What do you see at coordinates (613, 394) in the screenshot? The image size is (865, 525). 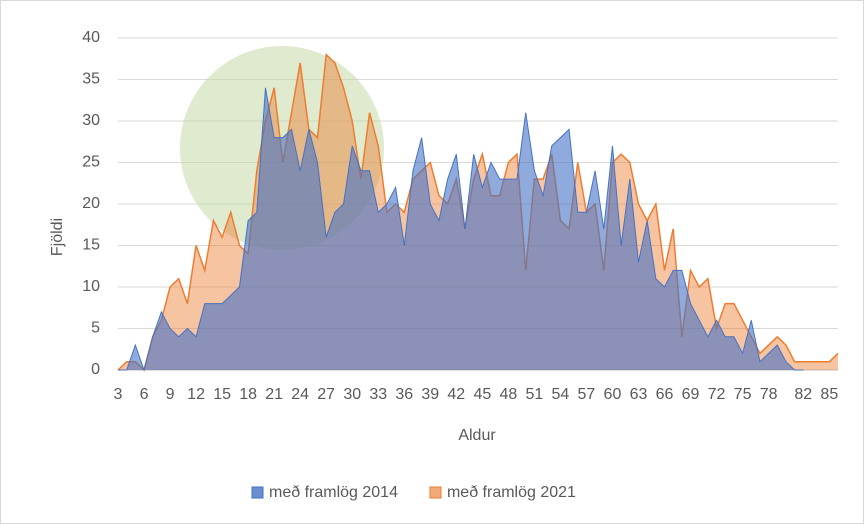 I see `x-tick-label: 60` at bounding box center [613, 394].